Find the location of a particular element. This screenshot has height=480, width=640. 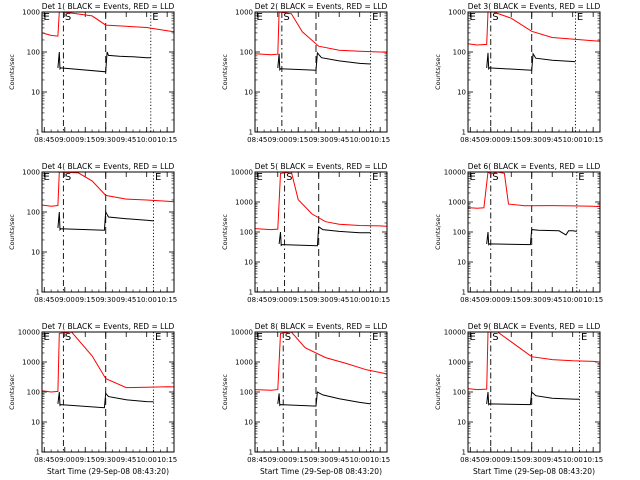

y-axis-label: Counts/sec is located at coordinates (438, 232).